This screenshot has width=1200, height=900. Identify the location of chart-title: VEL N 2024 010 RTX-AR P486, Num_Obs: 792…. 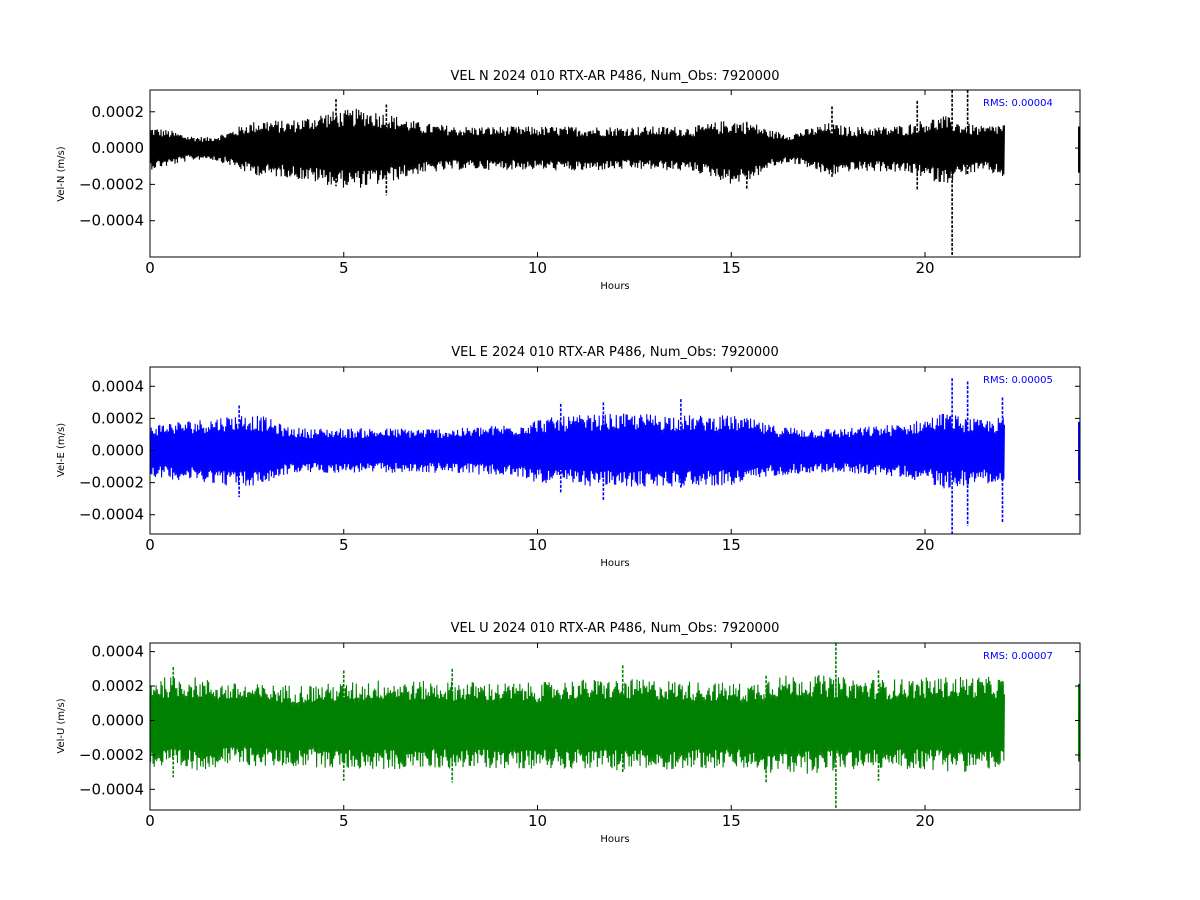
(615, 76).